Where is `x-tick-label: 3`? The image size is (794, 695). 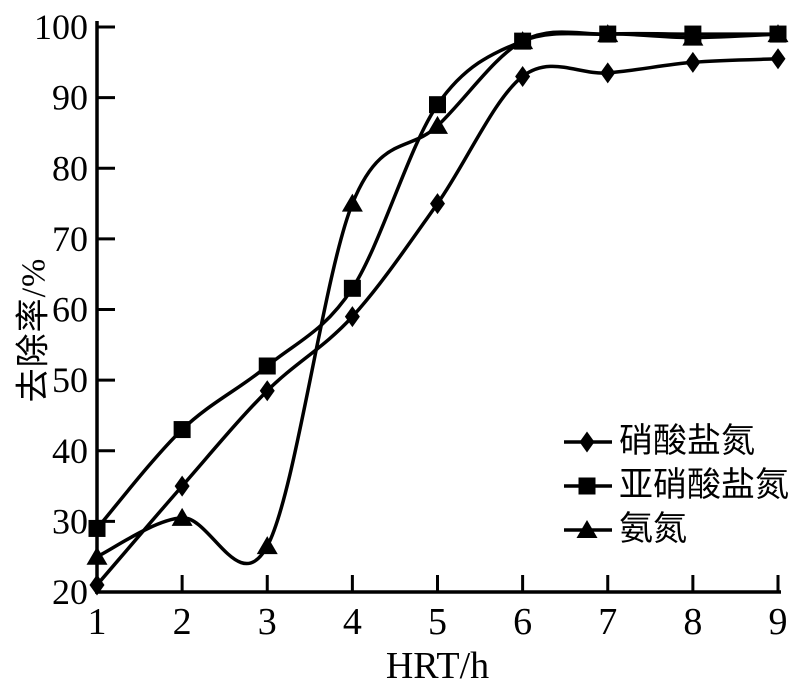 x-tick-label: 3 is located at coordinates (267, 622).